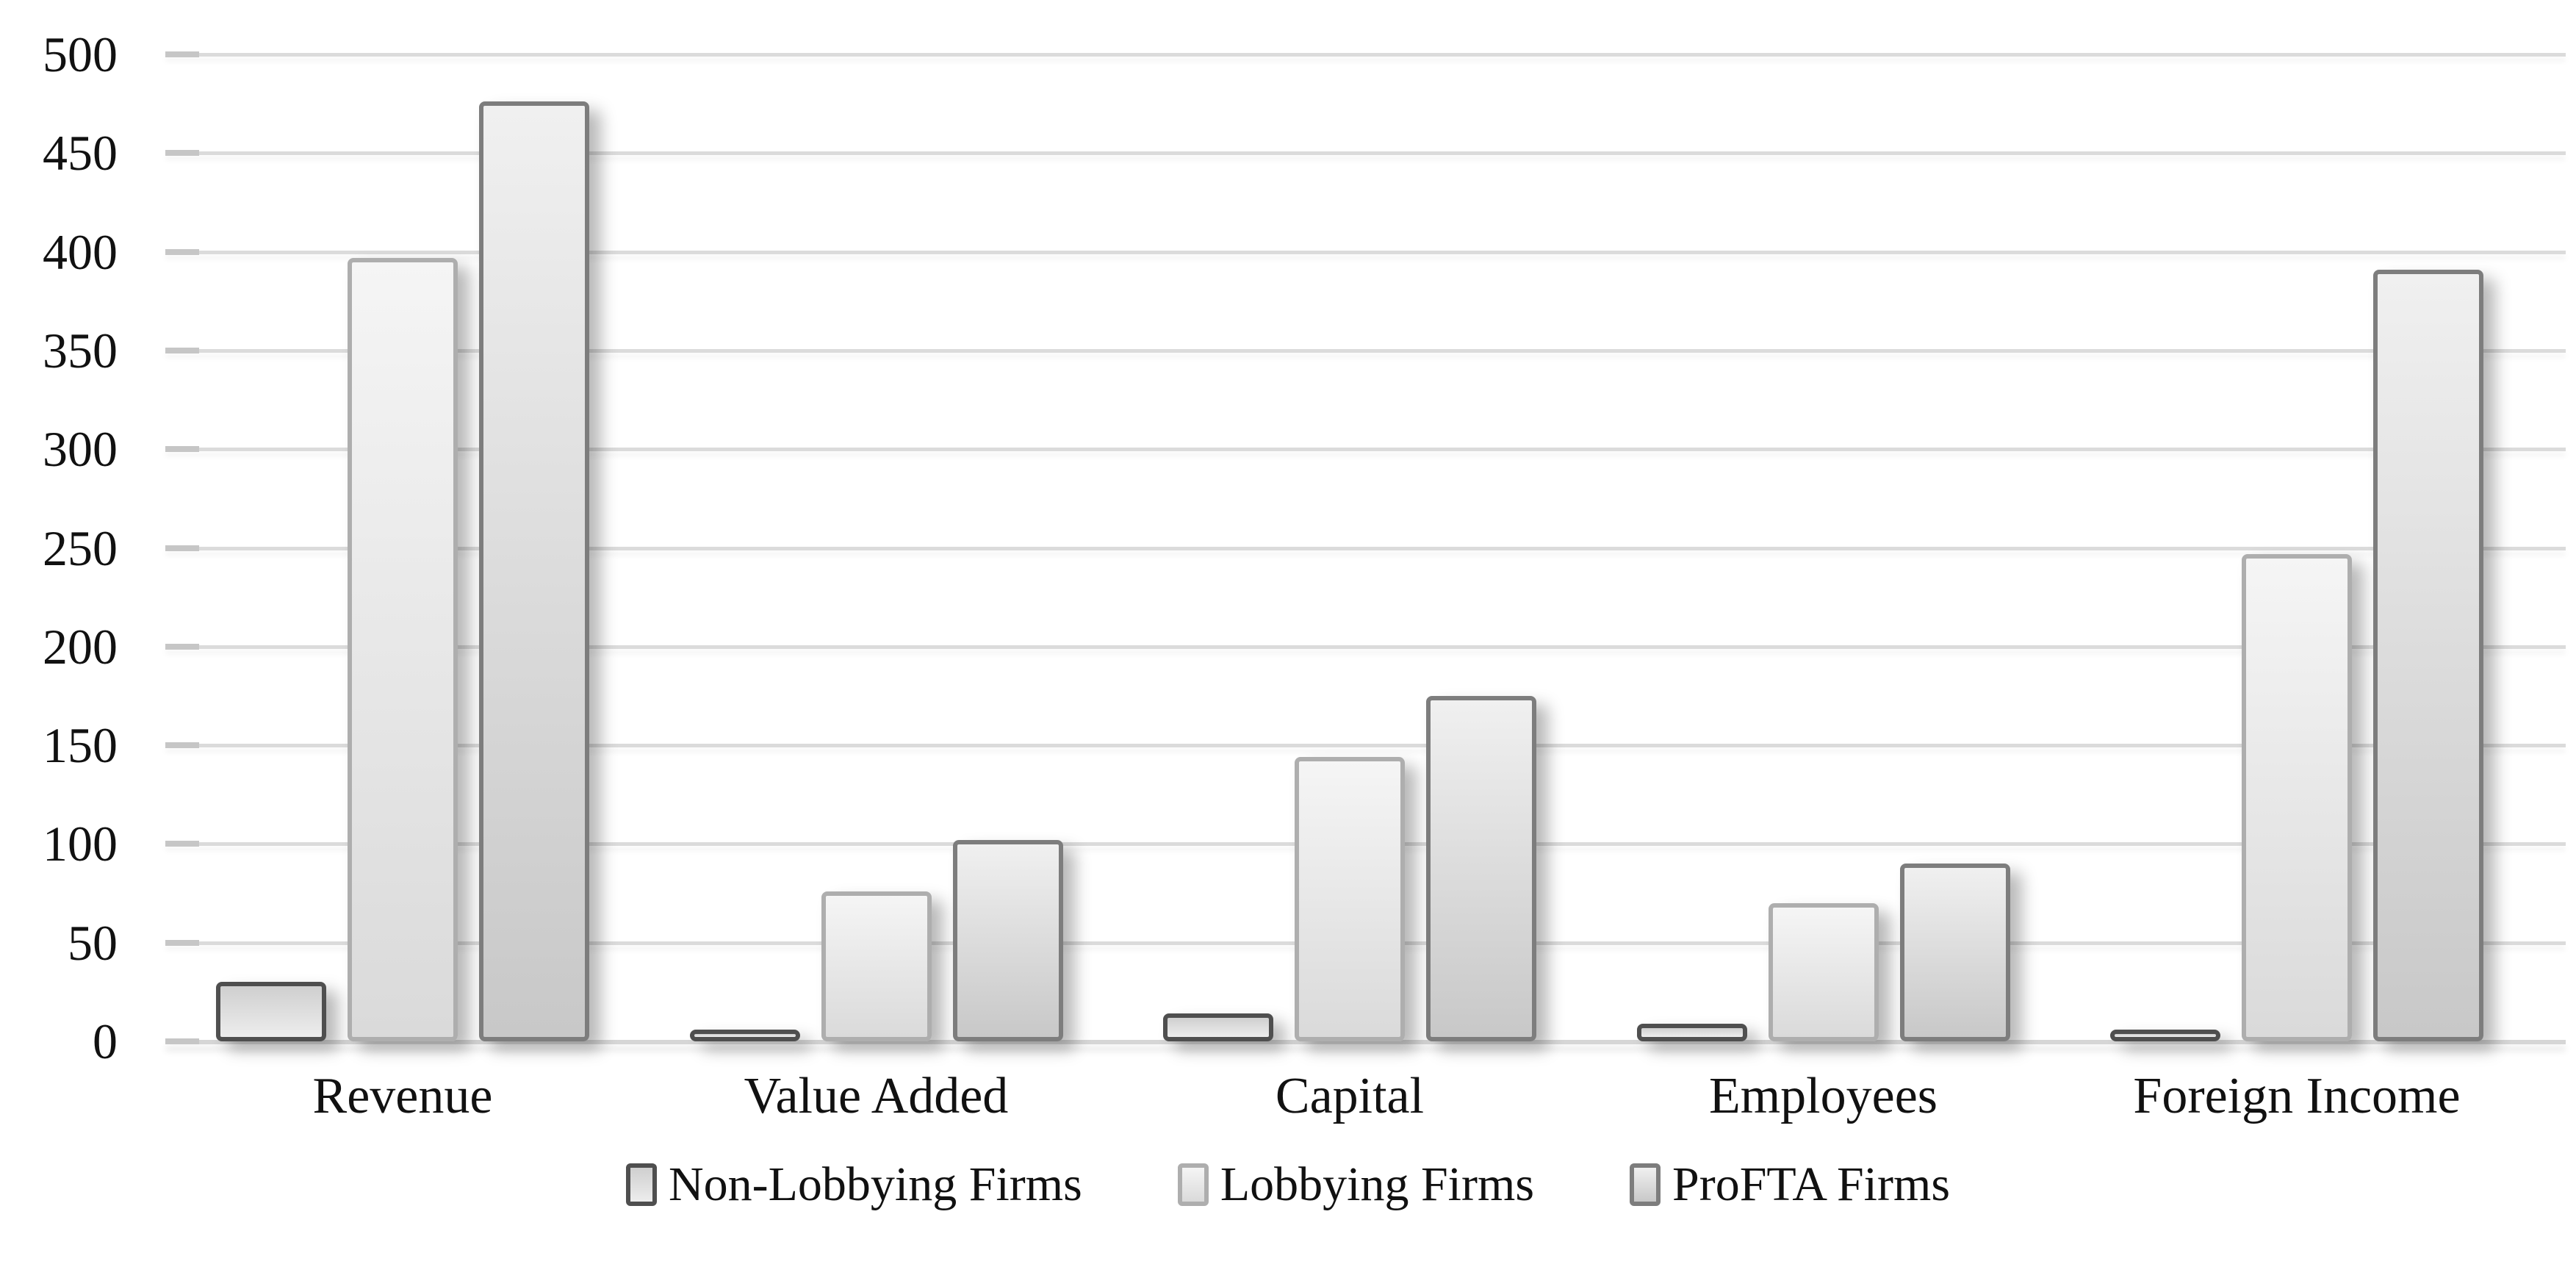 Image resolution: width=2576 pixels, height=1278 pixels. What do you see at coordinates (2297, 797) in the screenshot?
I see `bar-foreign-income-lobbying-firms` at bounding box center [2297, 797].